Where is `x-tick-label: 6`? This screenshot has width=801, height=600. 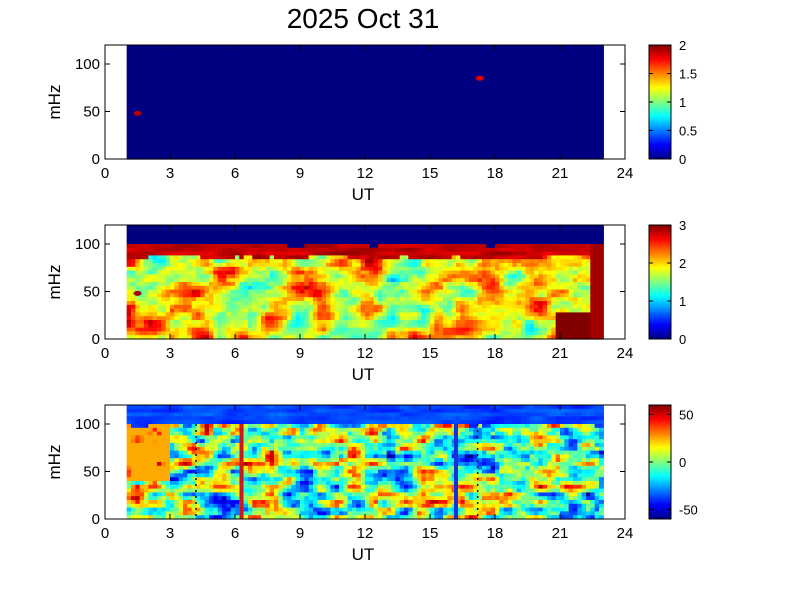 x-tick-label: 6 is located at coordinates (235, 173).